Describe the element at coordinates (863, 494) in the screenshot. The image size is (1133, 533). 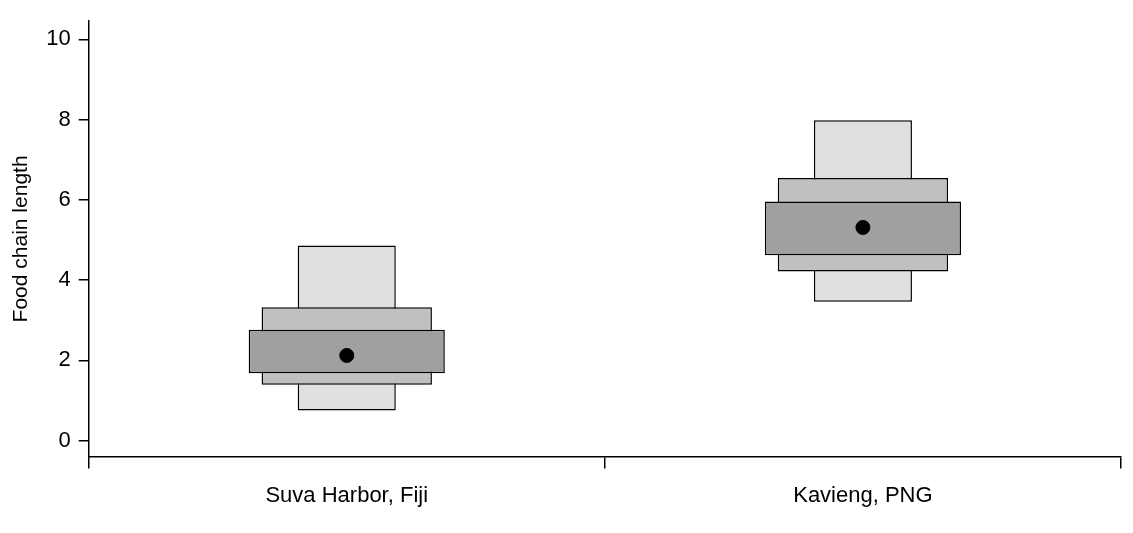
I see `x-tick-label: Kavieng, PNG` at that location.